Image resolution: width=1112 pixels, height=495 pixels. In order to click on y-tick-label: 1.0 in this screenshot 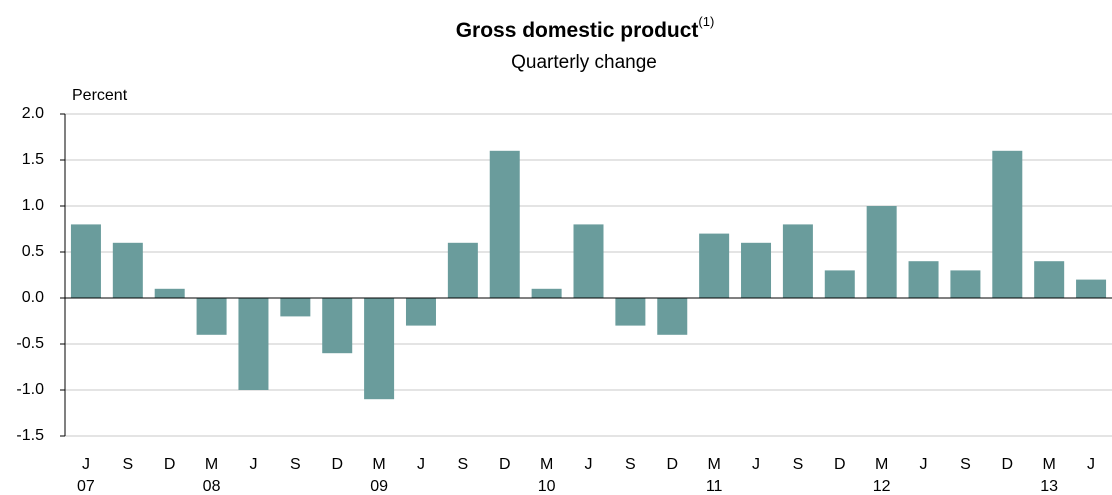, I will do `click(33, 205)`.